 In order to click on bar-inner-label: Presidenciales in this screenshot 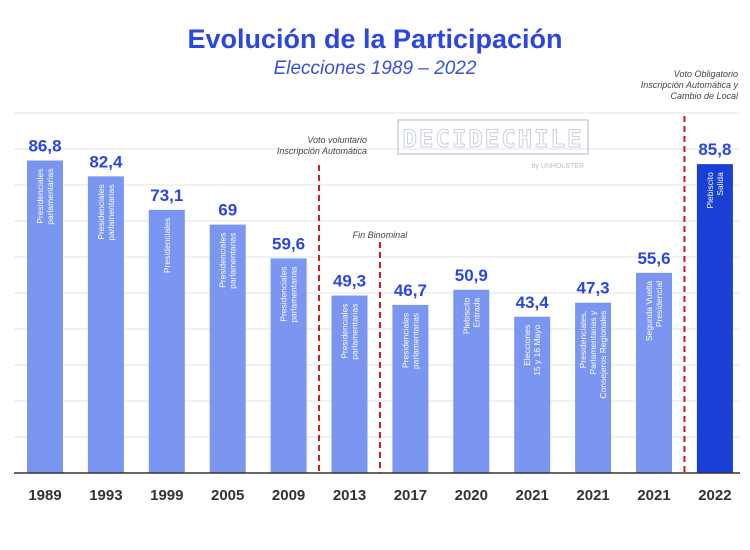, I will do `click(167, 245)`.